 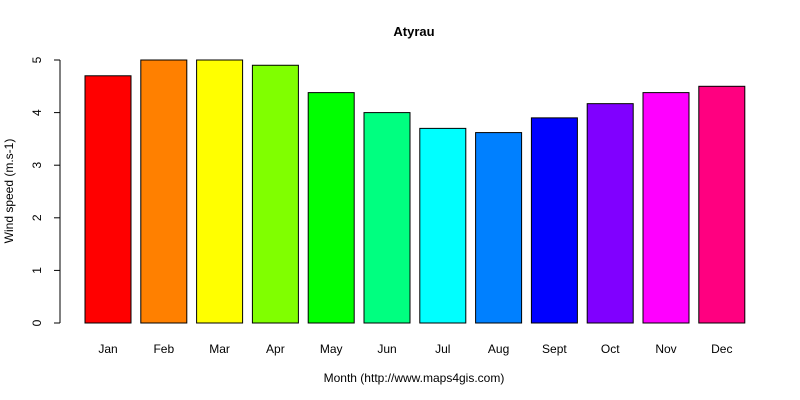 What do you see at coordinates (37, 165) in the screenshot?
I see `y-tick-label: 3` at bounding box center [37, 165].